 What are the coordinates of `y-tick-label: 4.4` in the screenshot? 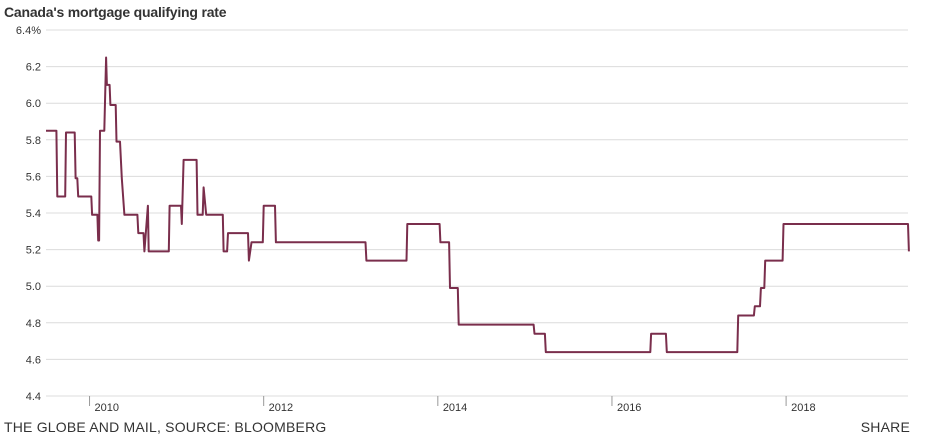 It's located at (33, 397).